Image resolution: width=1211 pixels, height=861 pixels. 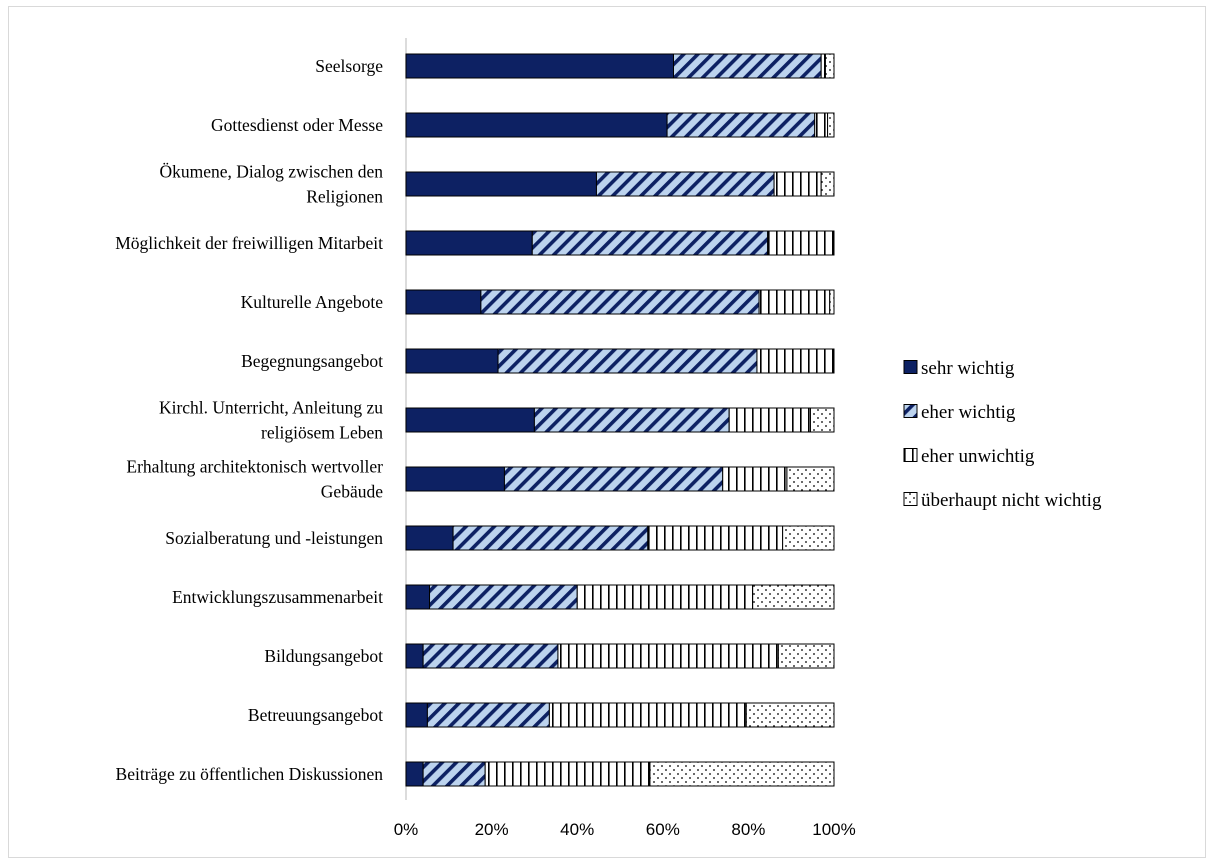 What do you see at coordinates (414, 774) in the screenshot?
I see `bar-beitrage-zu-offentlichen-diskussionen-sehr-wichtig` at bounding box center [414, 774].